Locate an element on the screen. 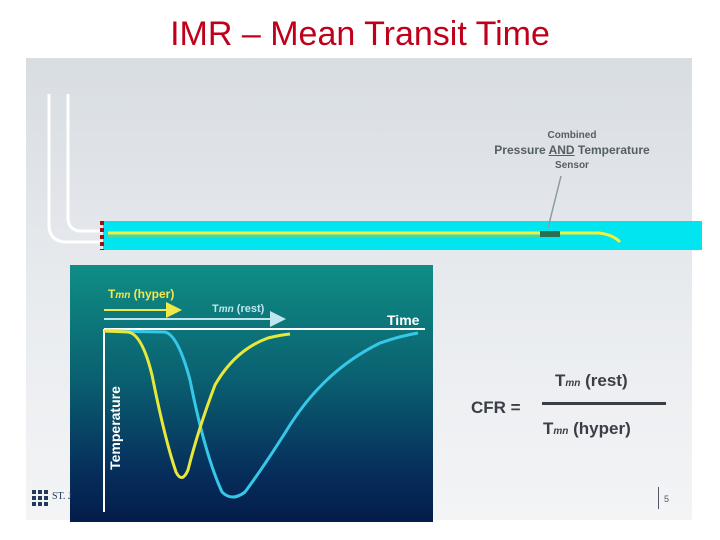 The image size is (720, 540). curve-hyper is located at coordinates (197, 404).